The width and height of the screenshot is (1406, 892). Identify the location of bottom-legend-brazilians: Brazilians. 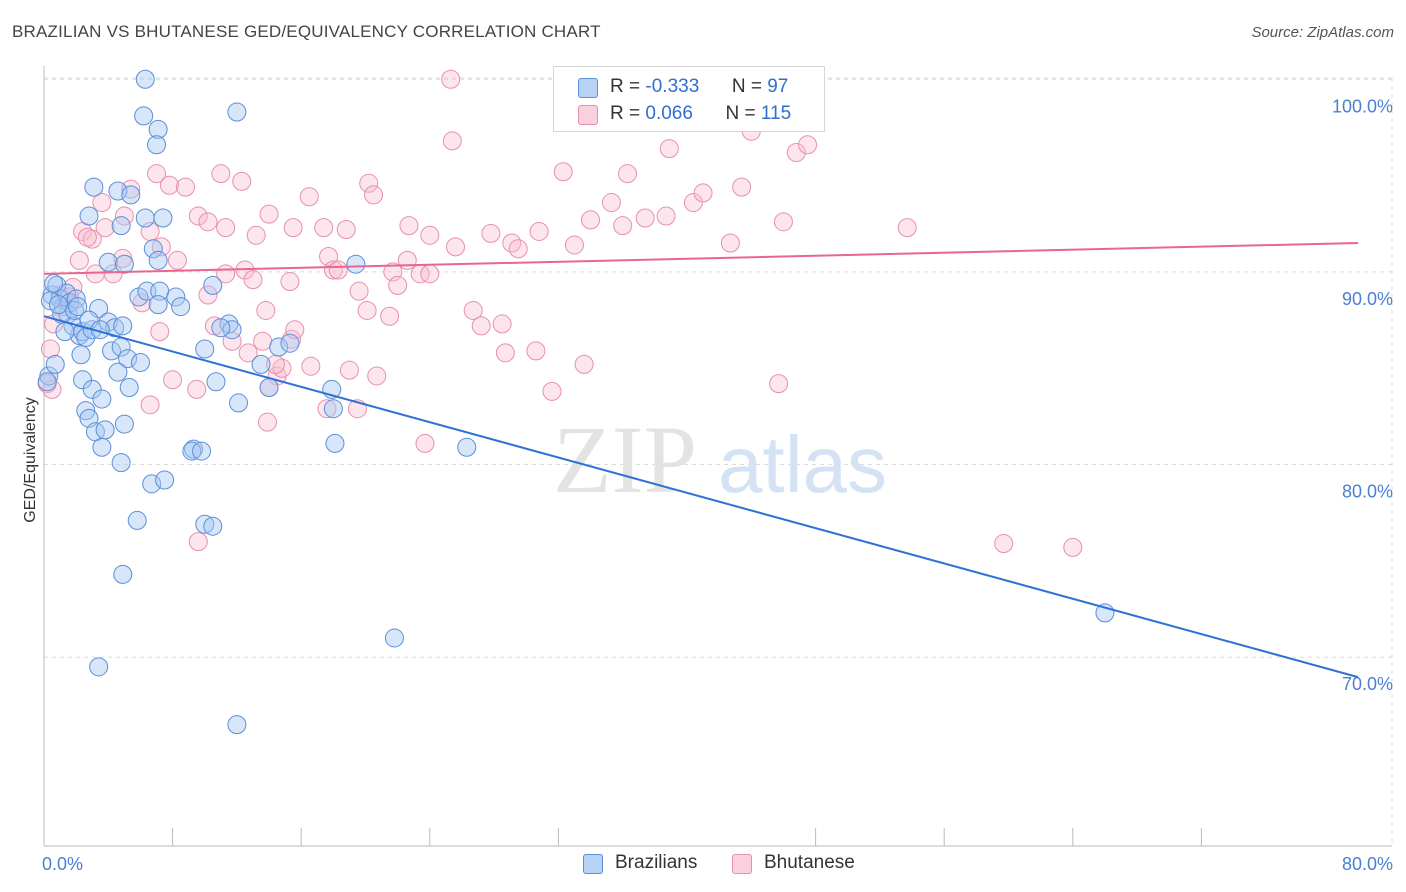
(640, 863).